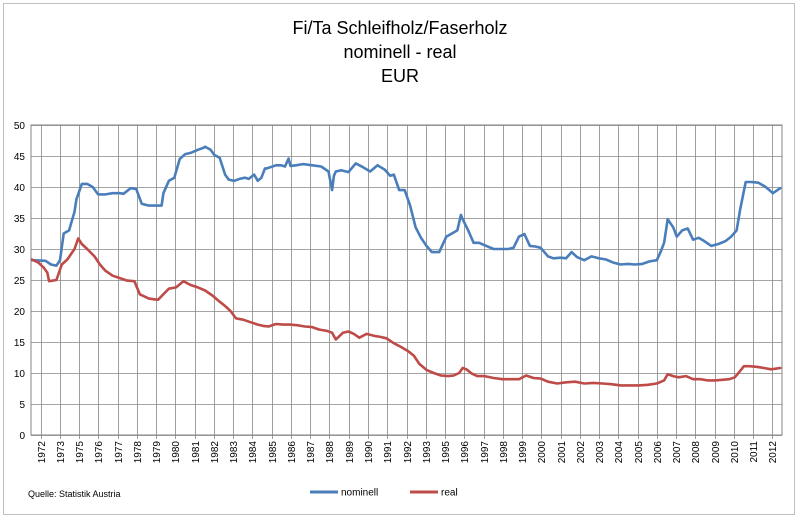 Image resolution: width=800 pixels, height=520 pixels. What do you see at coordinates (542, 452) in the screenshot?
I see `x-tick-label: 2000` at bounding box center [542, 452].